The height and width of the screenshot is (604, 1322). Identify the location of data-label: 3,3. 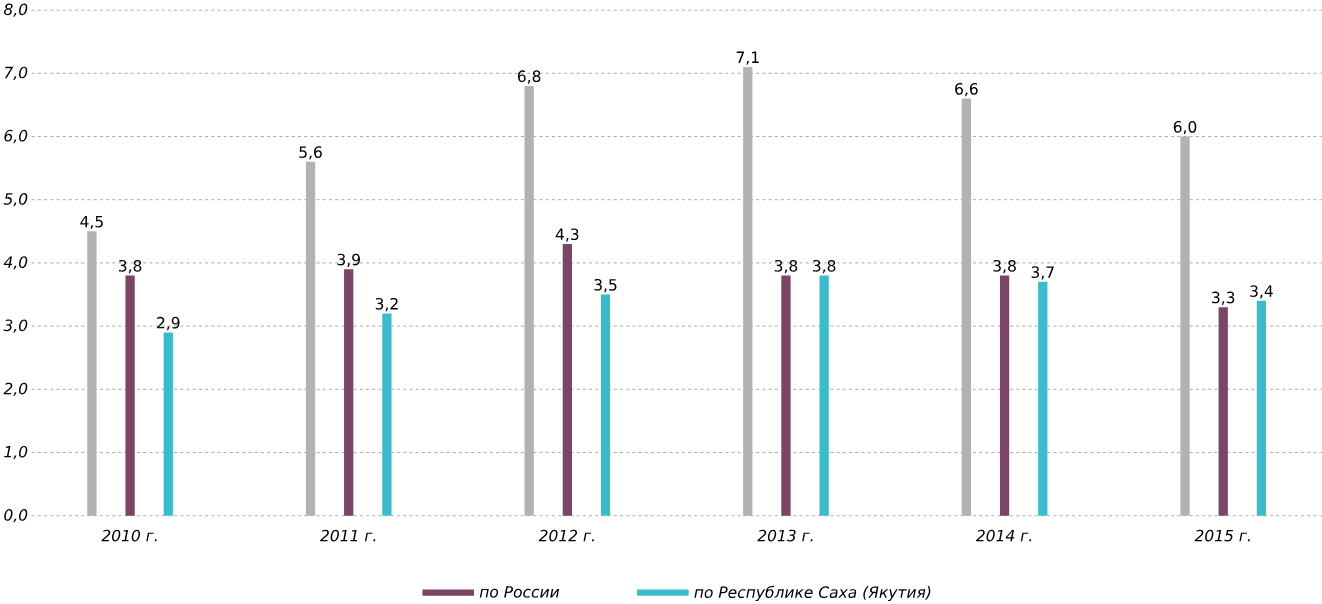
(1223, 298).